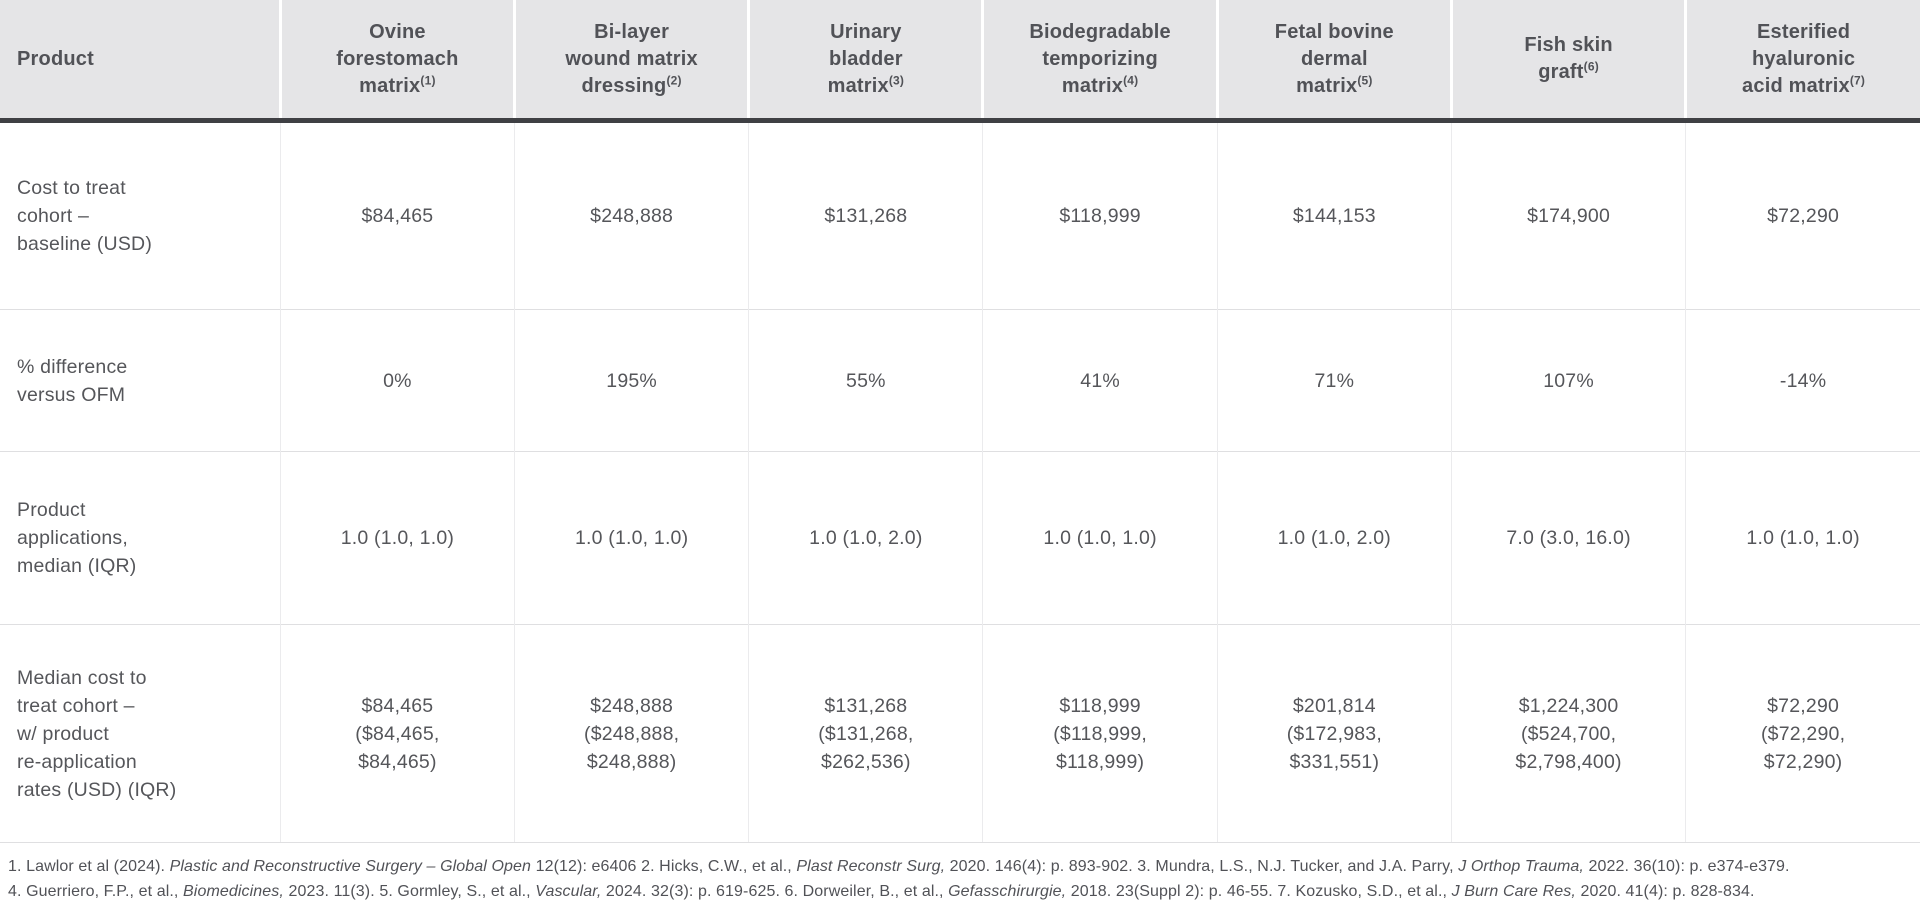 This screenshot has width=1920, height=904. Describe the element at coordinates (1131, 79) in the screenshot. I see `reference-superscript: (4)` at that location.